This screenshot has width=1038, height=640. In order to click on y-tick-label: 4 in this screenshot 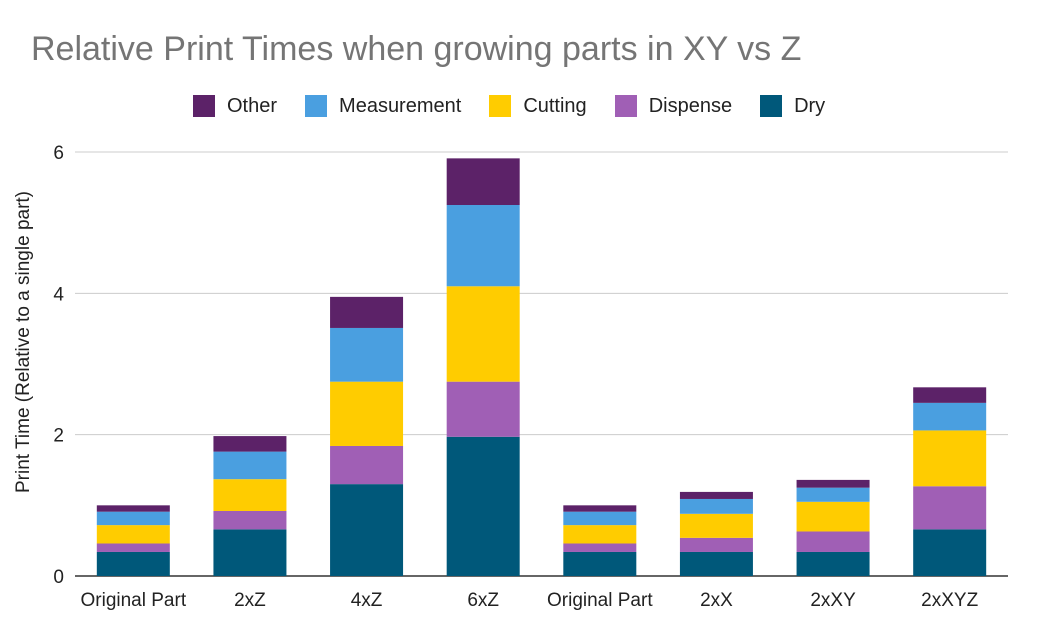, I will do `click(58, 294)`.